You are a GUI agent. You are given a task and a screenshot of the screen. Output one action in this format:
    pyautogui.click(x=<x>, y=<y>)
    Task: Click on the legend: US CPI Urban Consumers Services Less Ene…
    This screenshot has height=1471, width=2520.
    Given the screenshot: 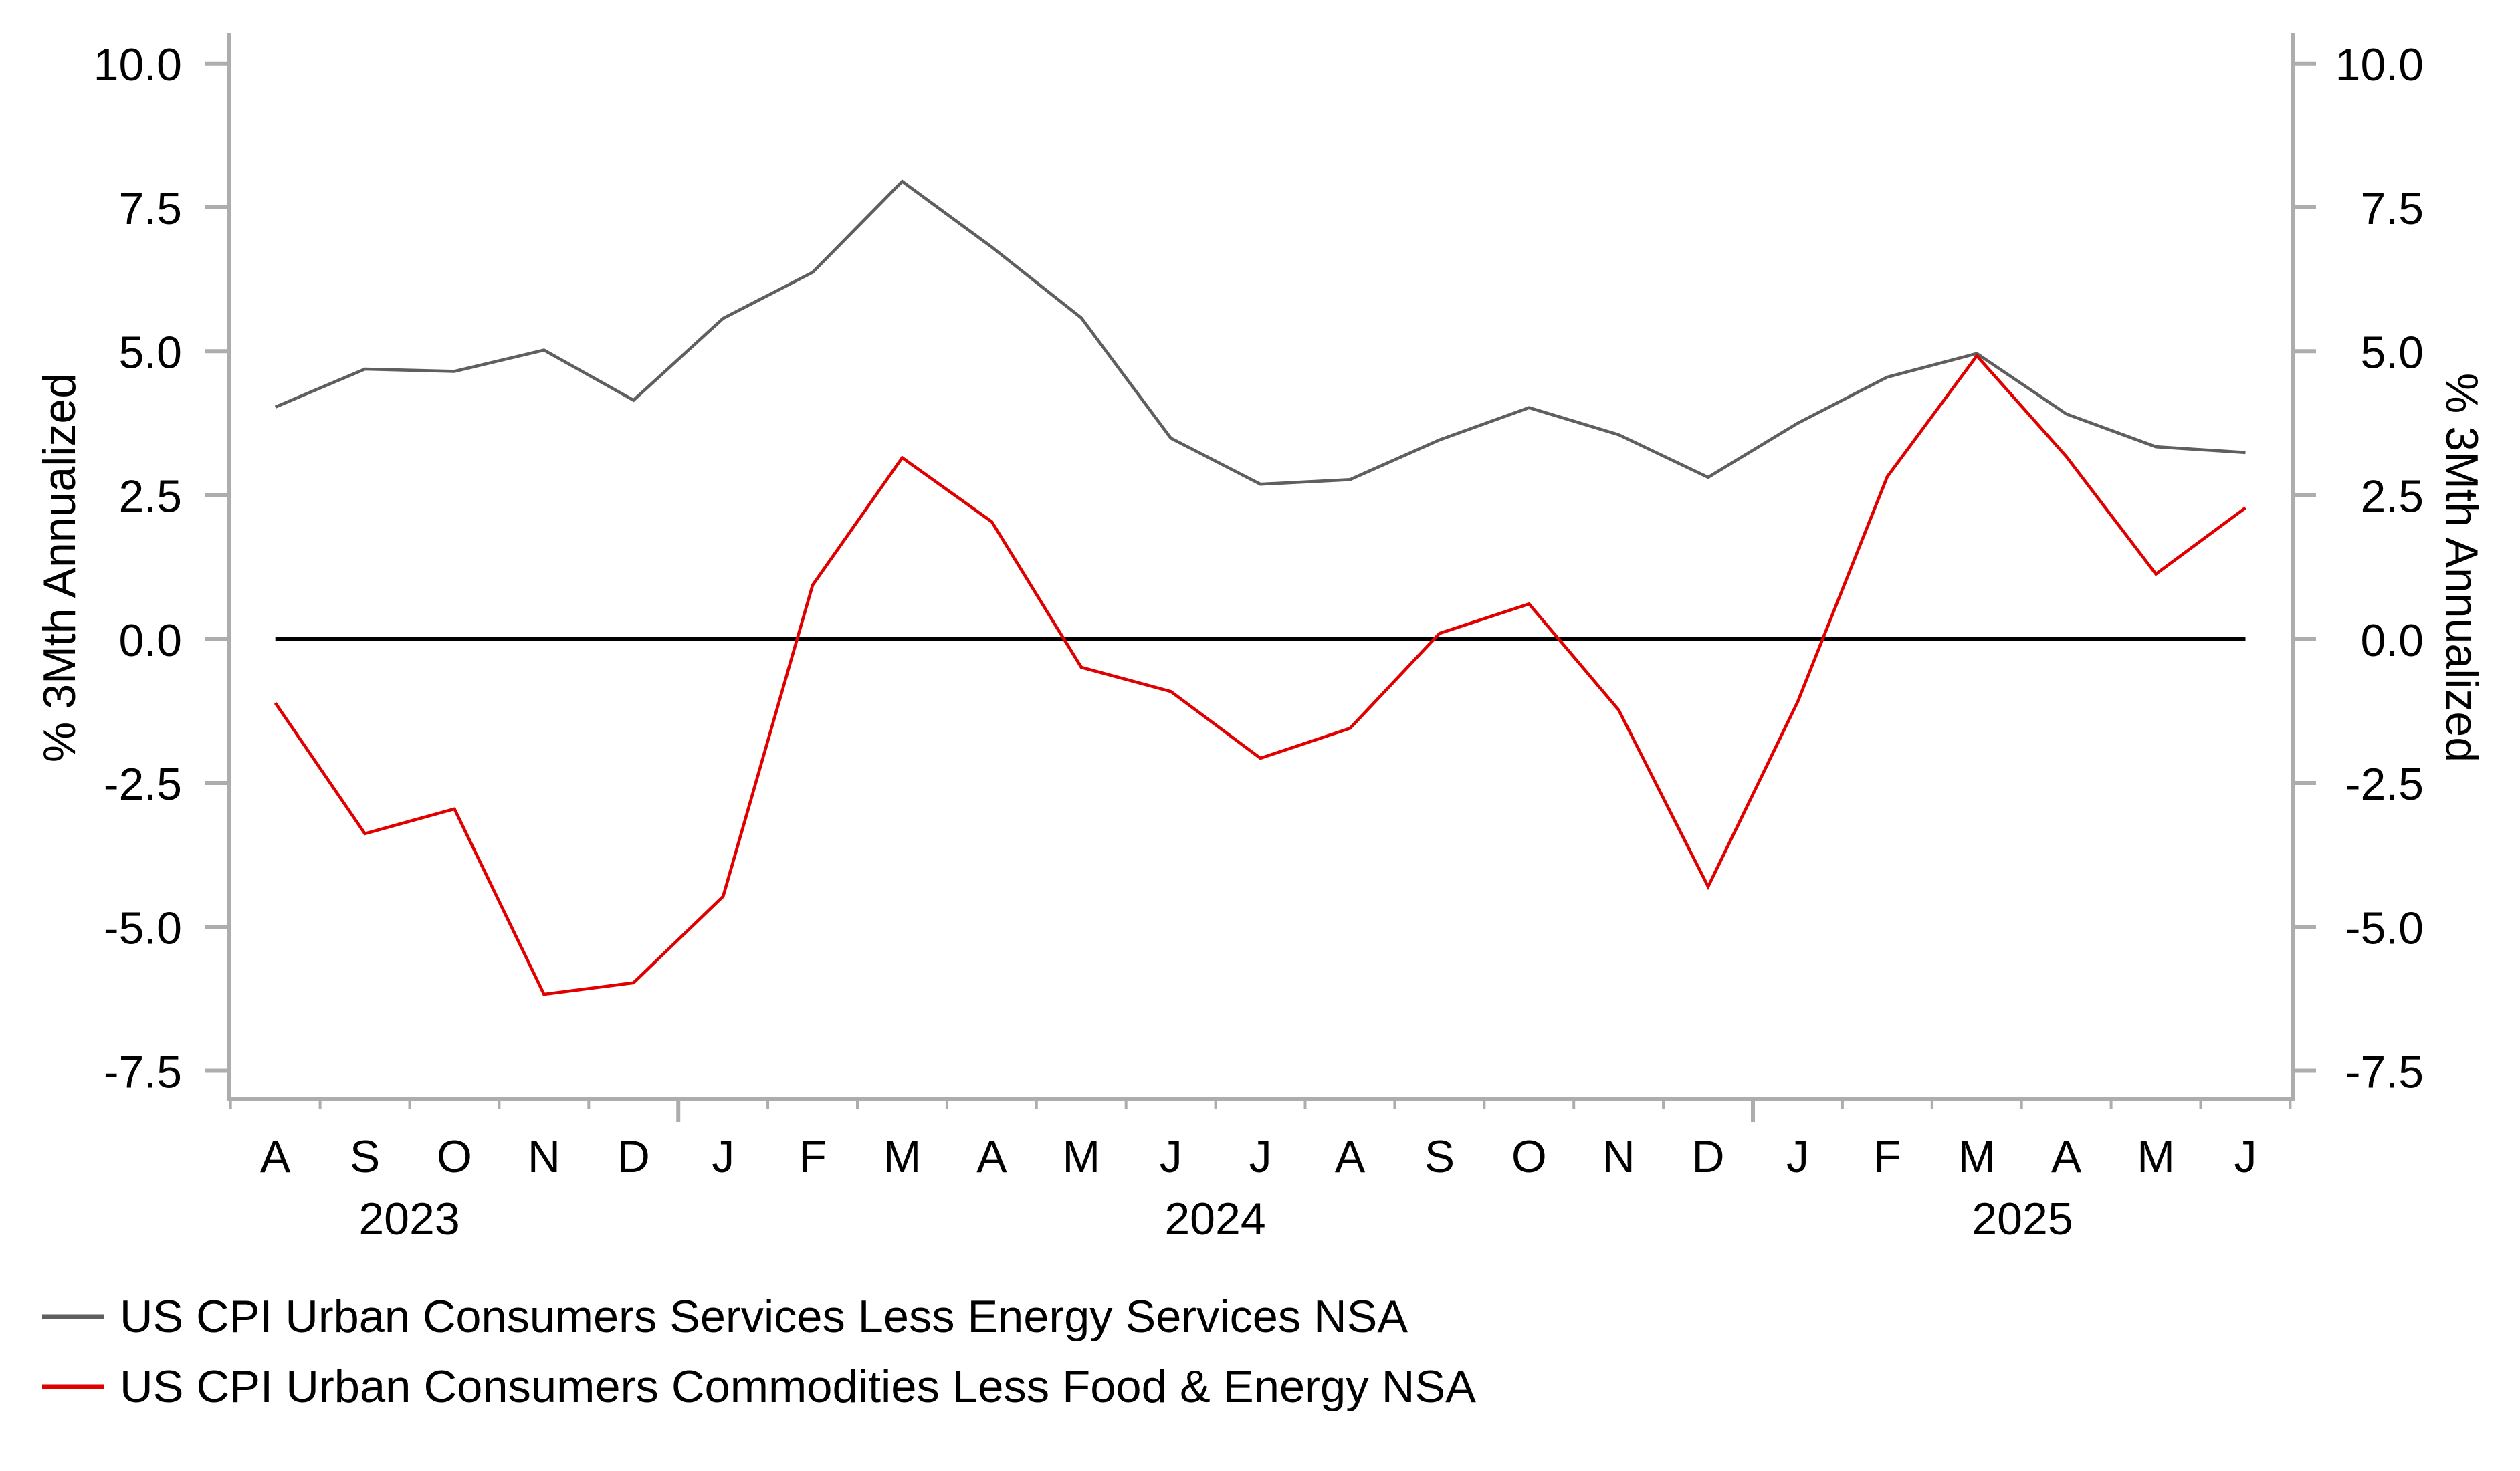 What is the action you would take?
    pyautogui.click(x=759, y=1351)
    